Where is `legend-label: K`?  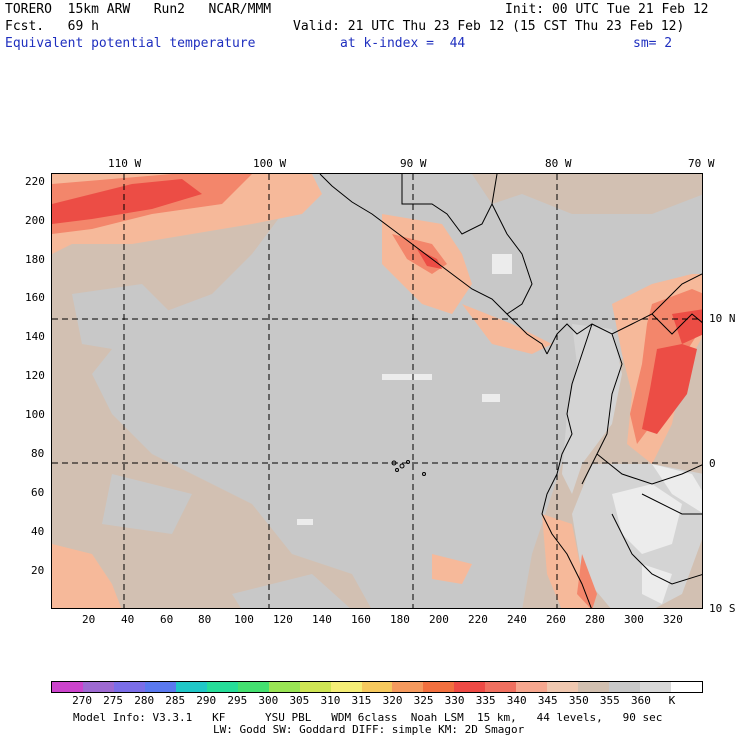 legend-label: K is located at coordinates (672, 700).